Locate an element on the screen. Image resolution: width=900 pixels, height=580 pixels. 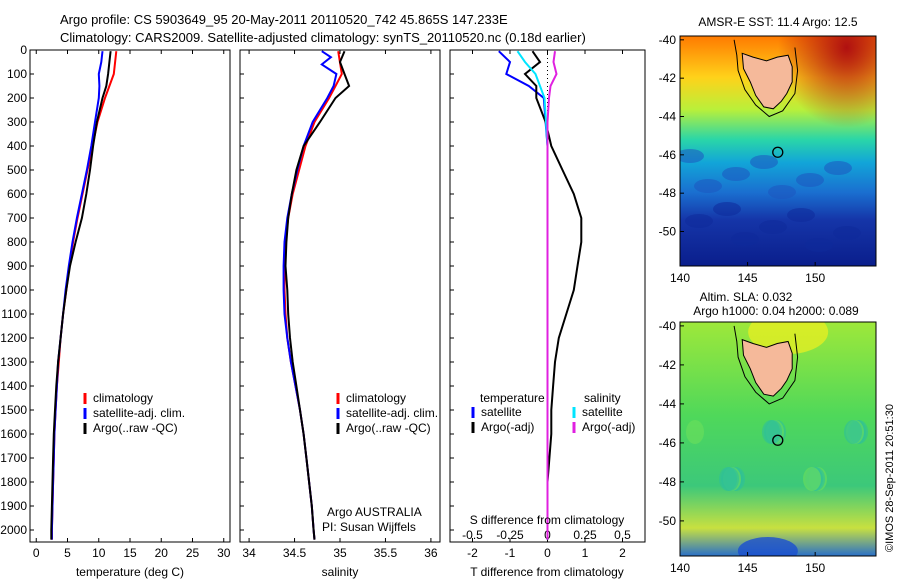
salinity-tick-label: 0.25 is located at coordinates (585, 535).